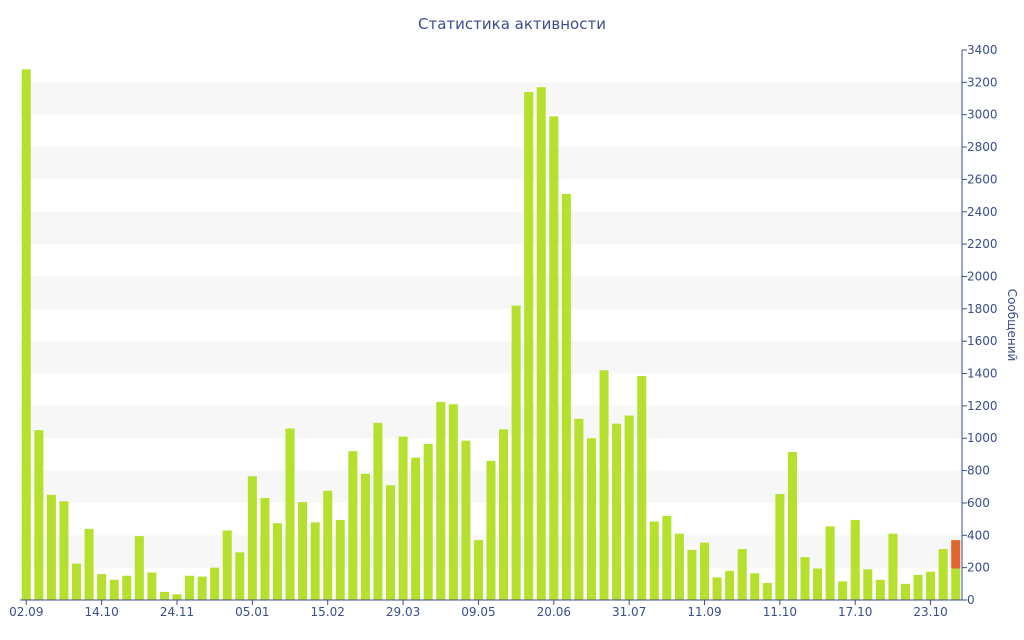 The image size is (1024, 640). Describe the element at coordinates (26, 612) in the screenshot. I see `x-tick-label: 02.09` at that location.